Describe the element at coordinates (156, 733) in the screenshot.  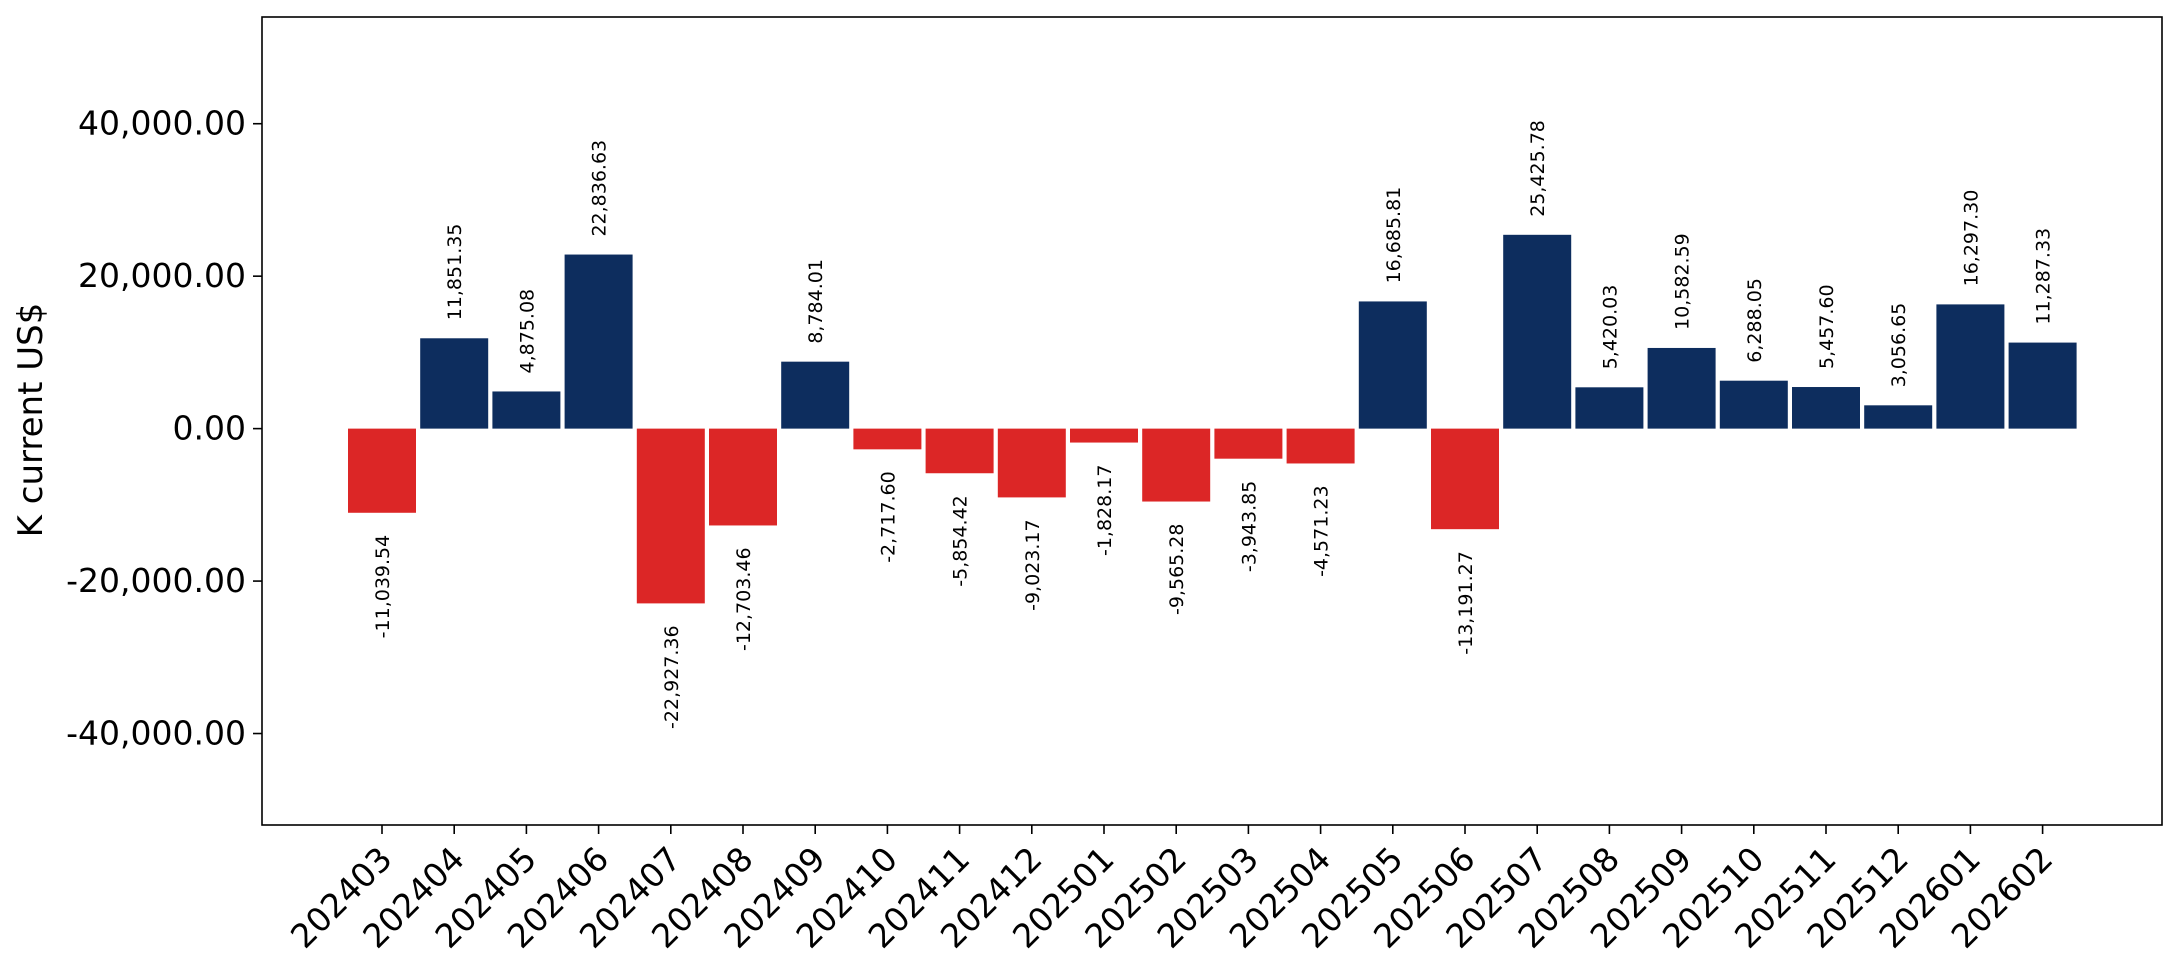
I see `y-tick-label: -40,000.00` at that location.